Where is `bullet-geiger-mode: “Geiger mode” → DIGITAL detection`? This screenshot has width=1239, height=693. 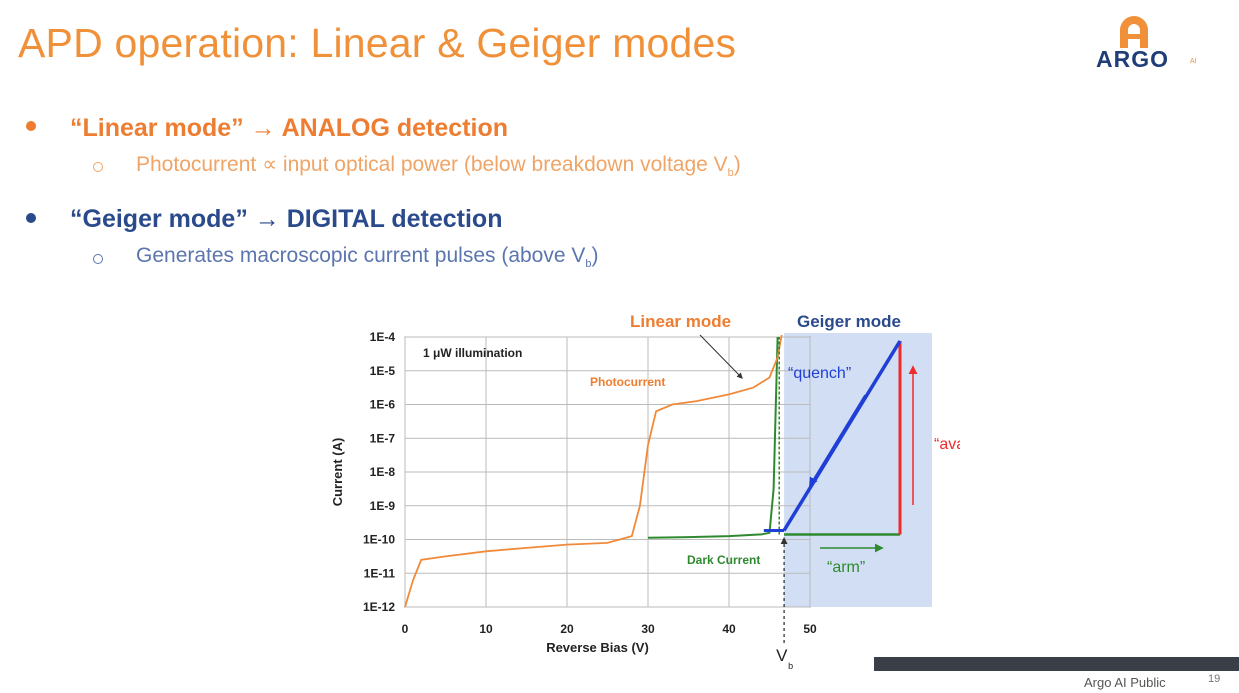
bullet-geiger-mode: “Geiger mode” → DIGITAL detection is located at coordinates (286, 219).